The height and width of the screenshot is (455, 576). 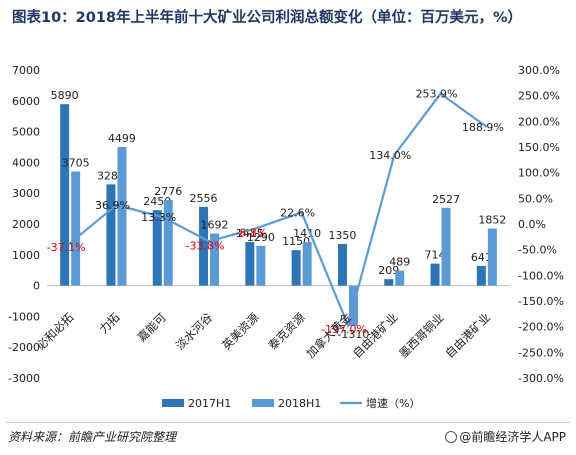 What do you see at coordinates (26, 162) in the screenshot?
I see `left-axis-tick-label: 4000` at bounding box center [26, 162].